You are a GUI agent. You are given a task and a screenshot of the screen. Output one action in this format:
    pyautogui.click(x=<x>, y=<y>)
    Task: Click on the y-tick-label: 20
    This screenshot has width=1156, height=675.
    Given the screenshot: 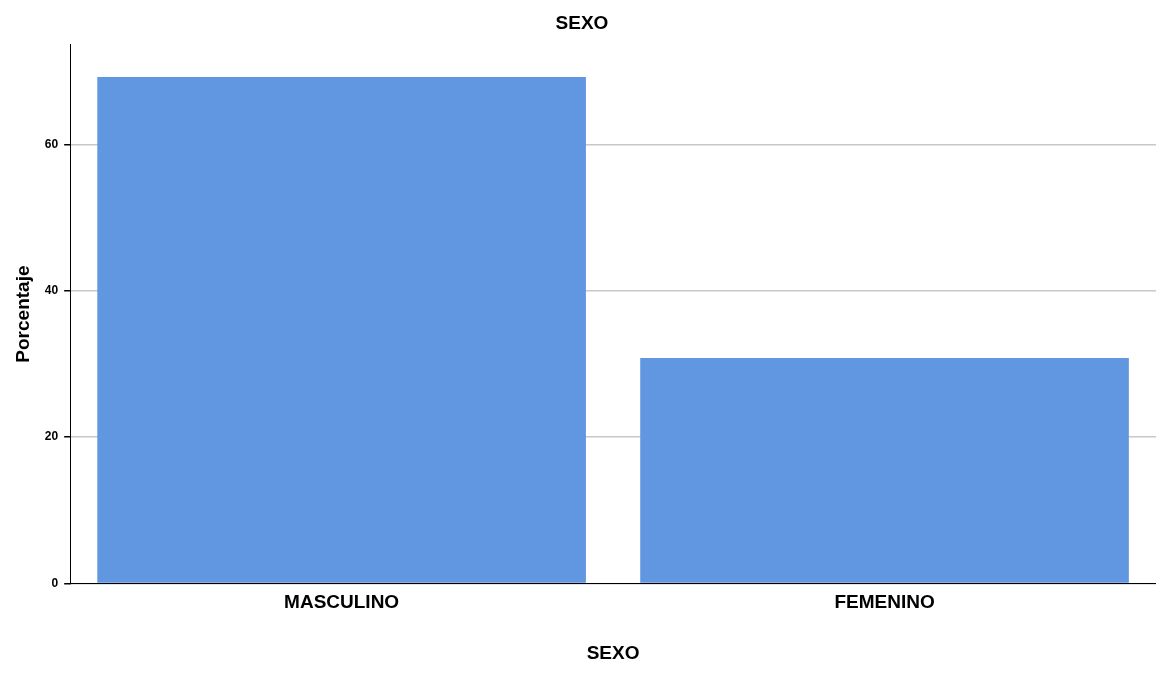 What is the action you would take?
    pyautogui.click(x=51, y=436)
    